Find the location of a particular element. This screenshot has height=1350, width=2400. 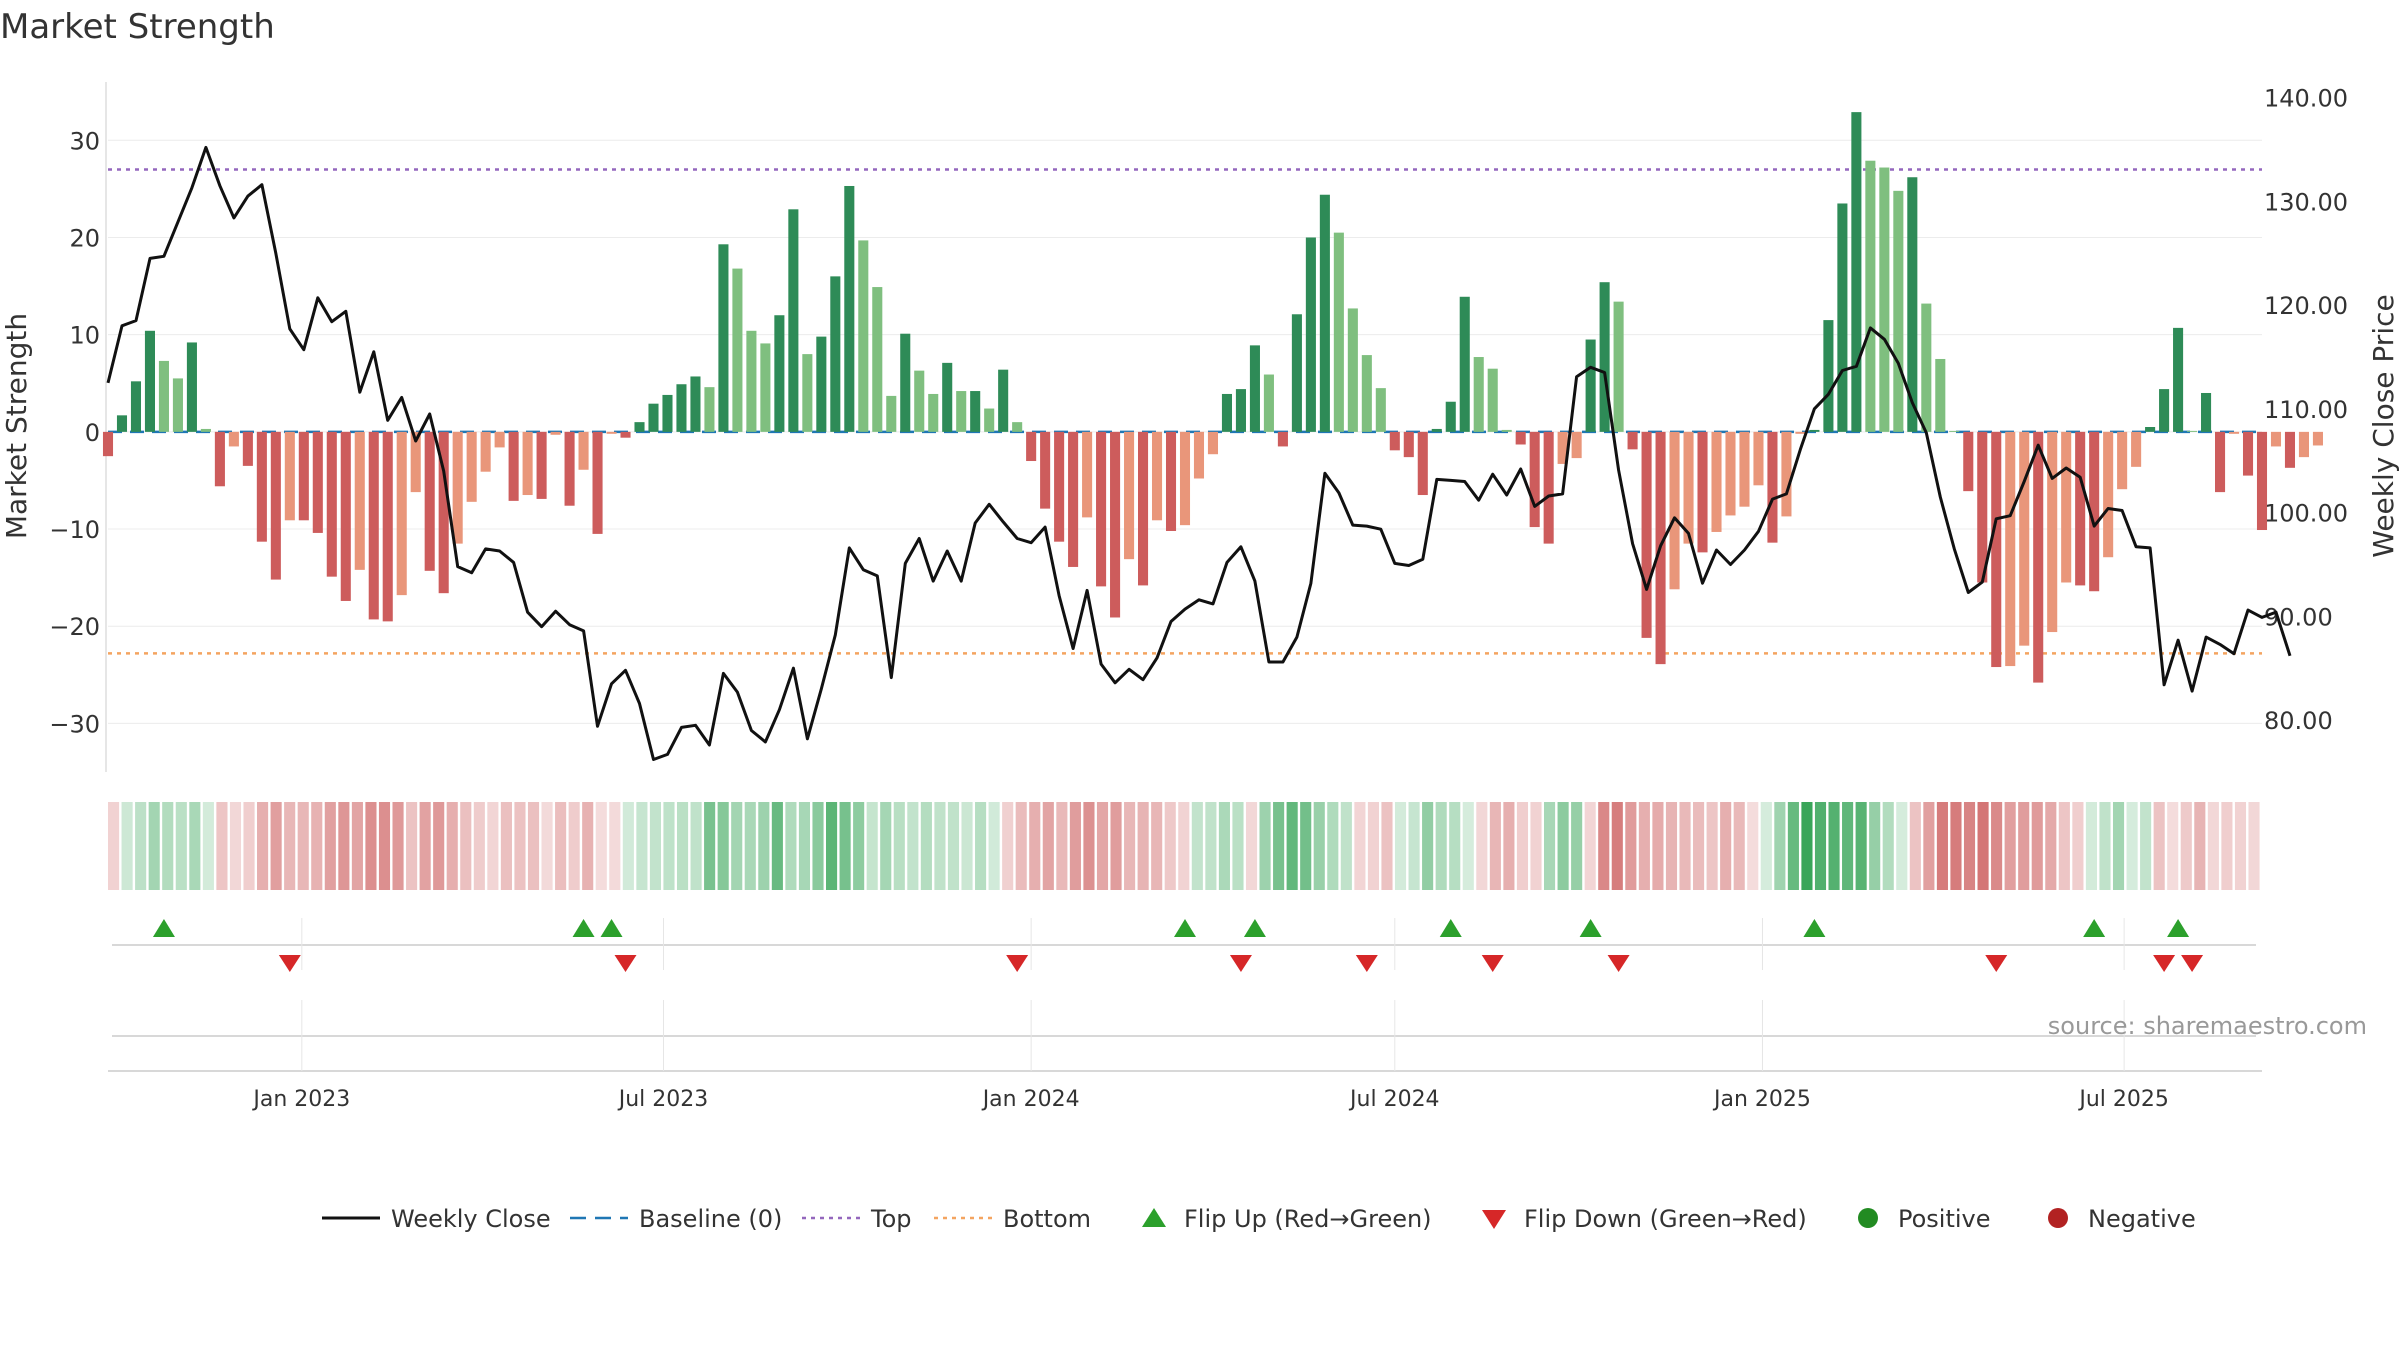

y-tick-right-label: 110.00 is located at coordinates (2306, 410).